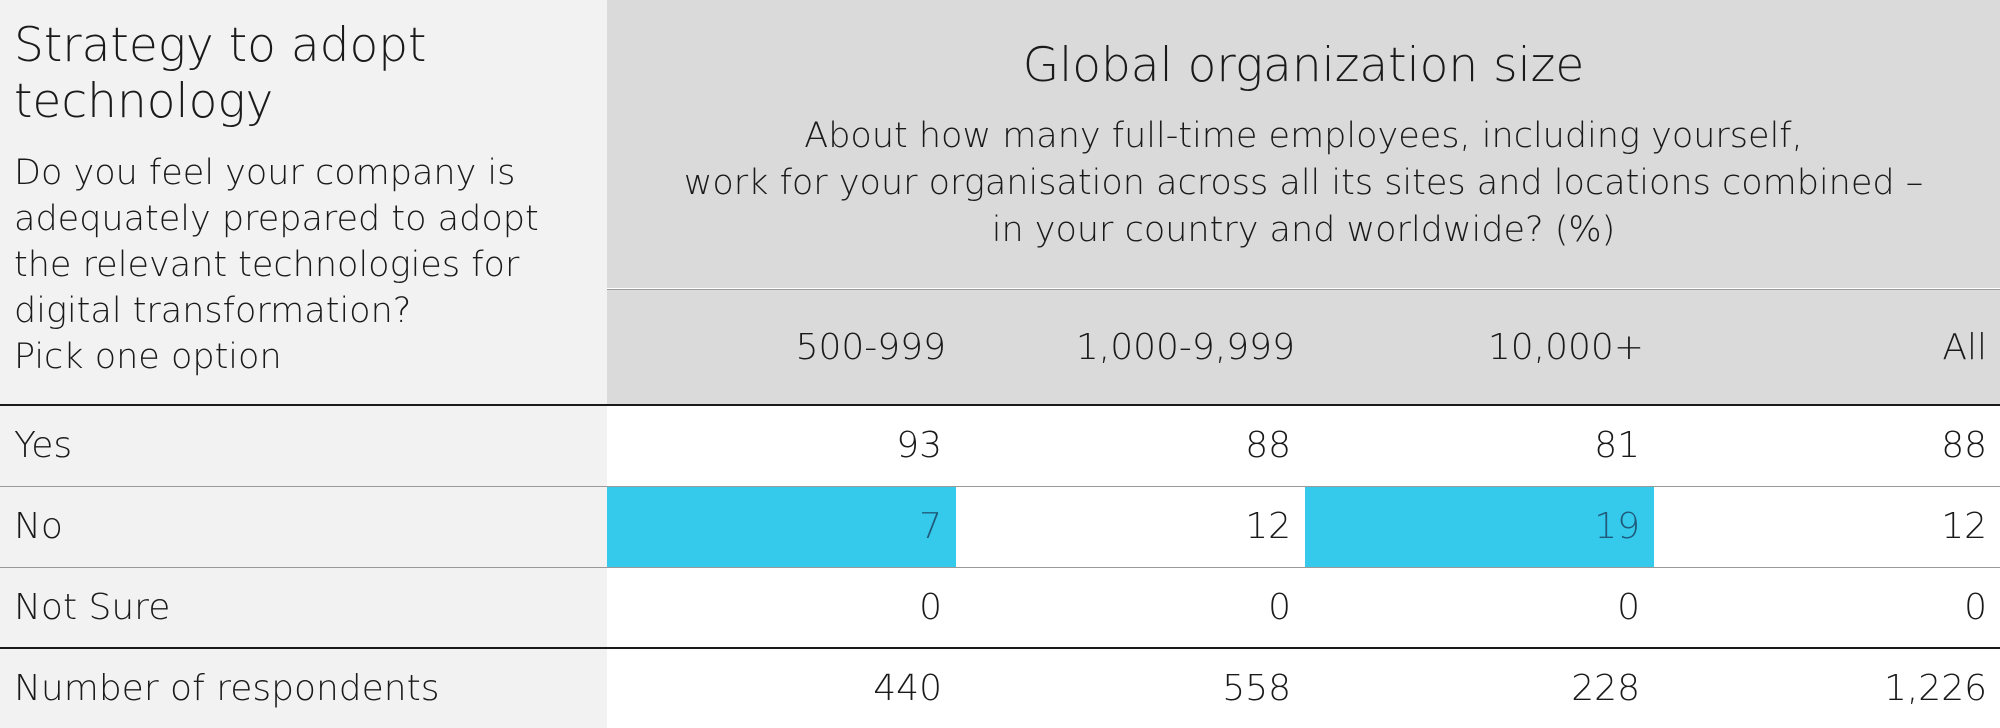  I want to click on header-divider, so click(1000, 405).